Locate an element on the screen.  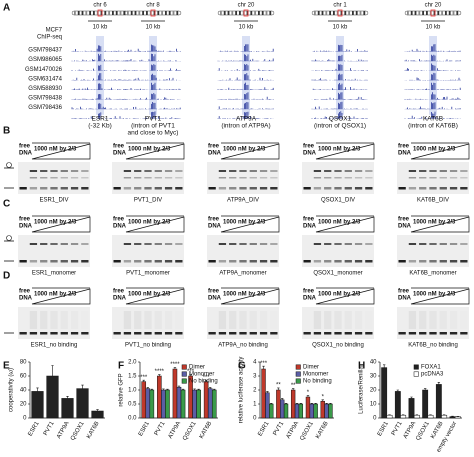
legend-label: Dimer is located at coordinates (197, 368).